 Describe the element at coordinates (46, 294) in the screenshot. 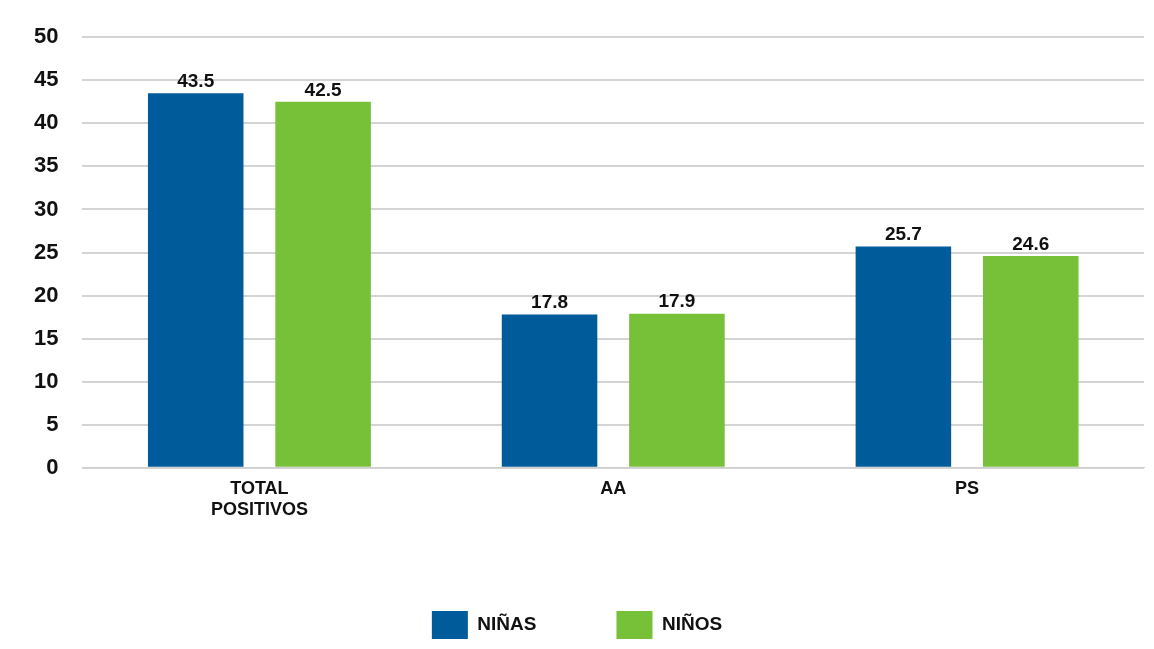

I see `y-tick-label: 20` at that location.